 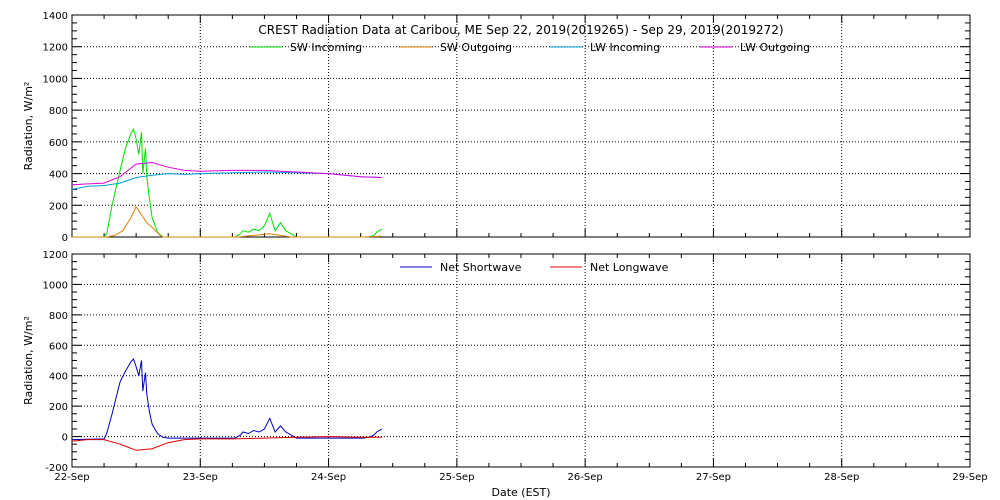 I want to click on bottom-y-tick-label: -200, so click(x=56, y=468).